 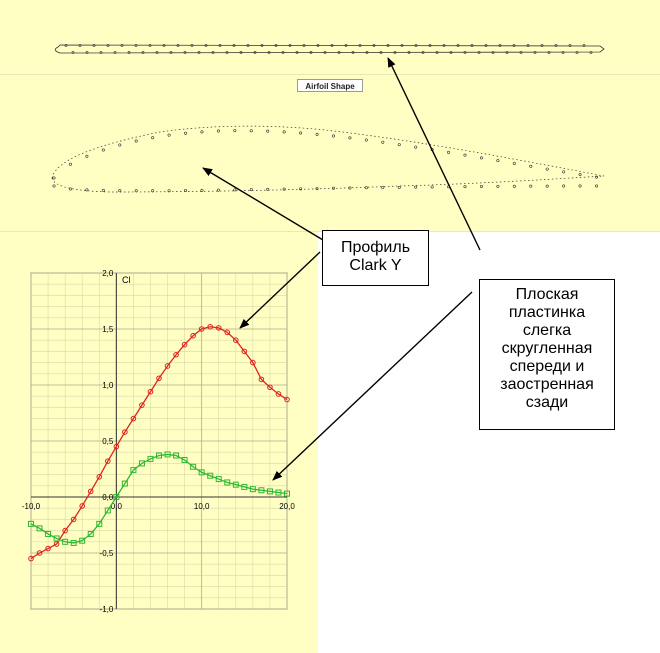 What do you see at coordinates (547, 384) in the screenshot?
I see `callout-line: заостренная` at bounding box center [547, 384].